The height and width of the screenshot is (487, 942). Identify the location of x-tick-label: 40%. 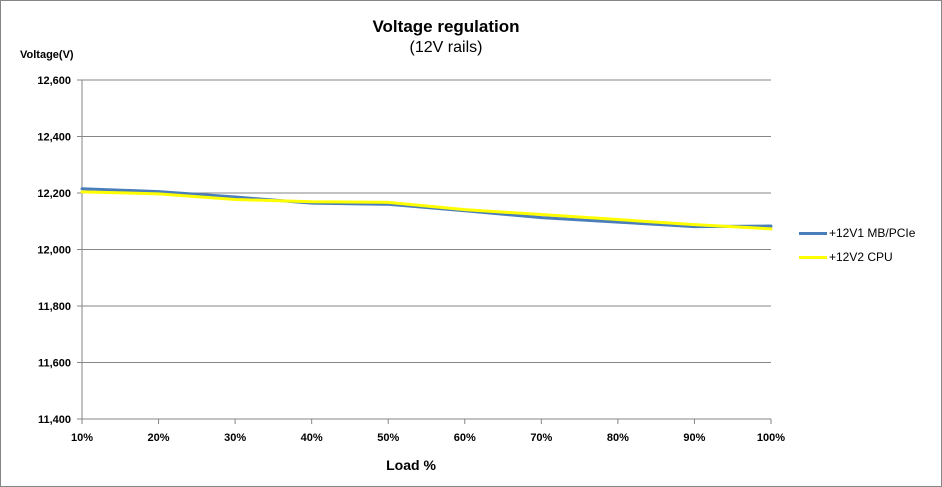
(312, 438).